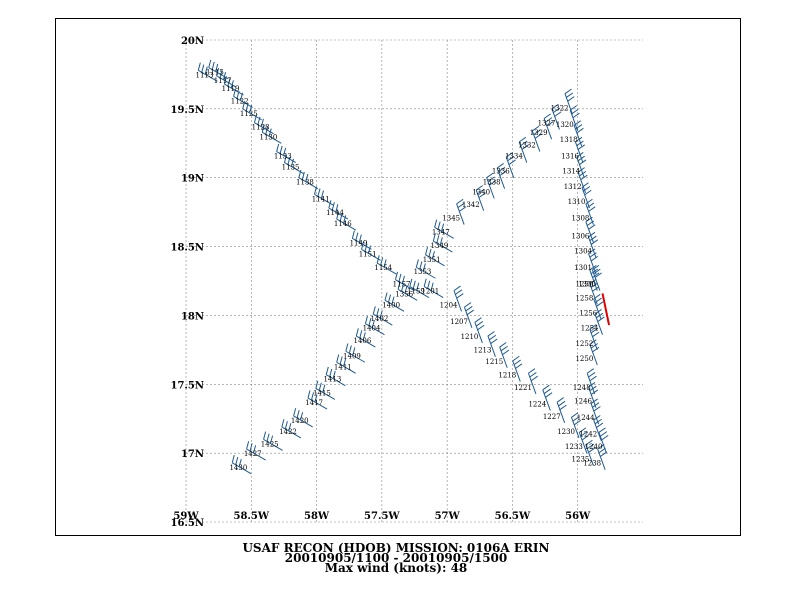 Image resolution: width=792 pixels, height=612 pixels. I want to click on obs-time-label: 1113, so click(205, 75).